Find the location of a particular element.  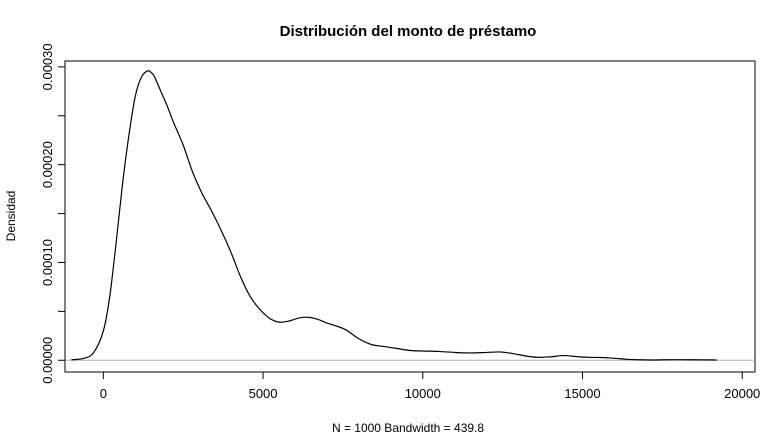

chart-title: Distribución del monto de préstamo is located at coordinates (408, 31).